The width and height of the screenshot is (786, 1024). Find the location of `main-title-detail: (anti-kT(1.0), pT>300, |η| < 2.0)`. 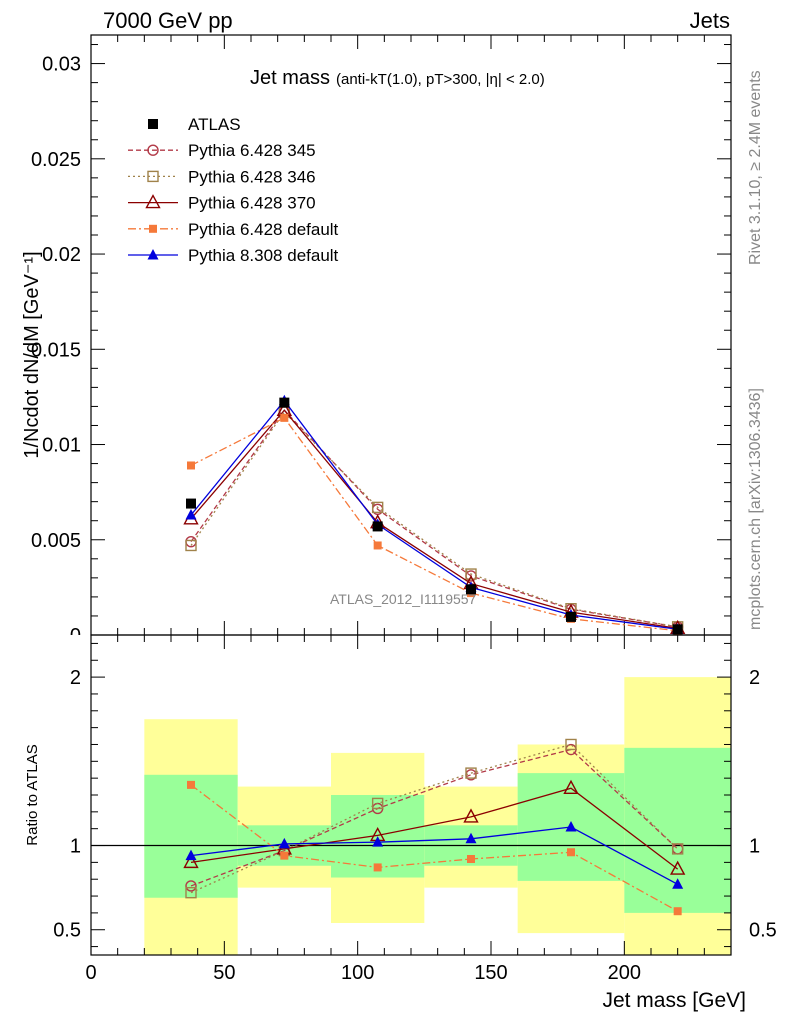

main-title-detail: (anti-kT(1.0), pT>300, |η| < 2.0) is located at coordinates (440, 79).